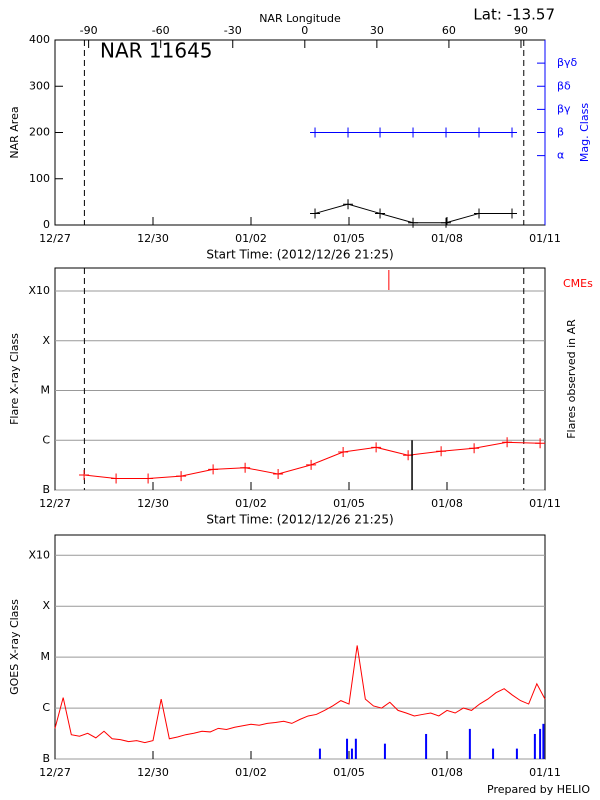 Image resolution: width=600 pixels, height=800 pixels. Describe the element at coordinates (14, 379) in the screenshot. I see `y-axis-title: Flare X-ray Class` at that location.